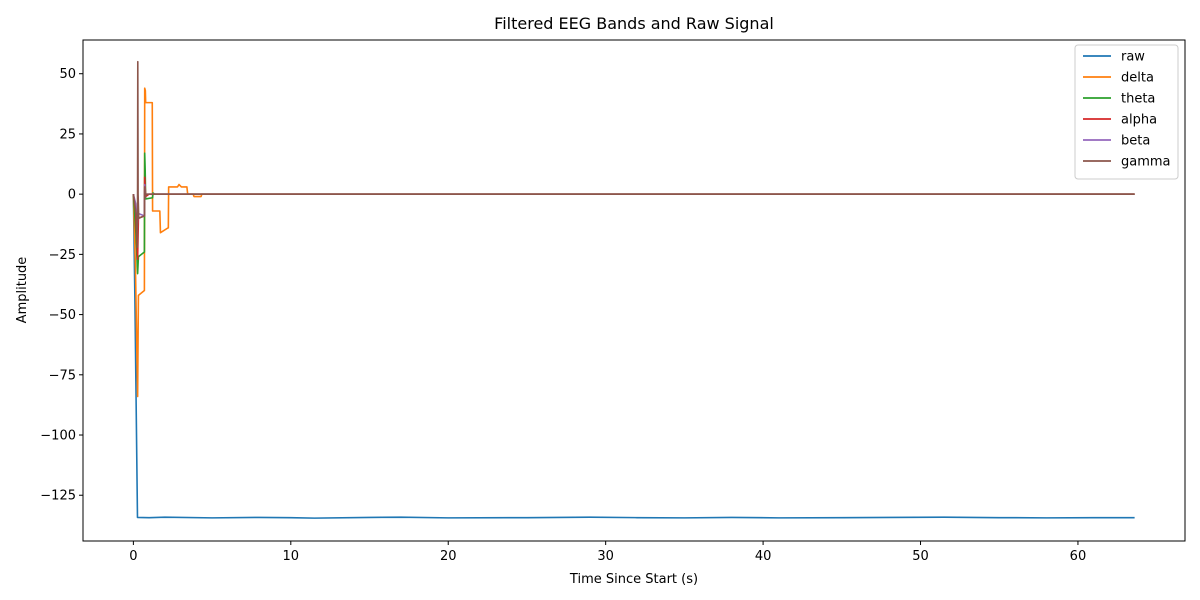 The height and width of the screenshot is (600, 1200). Describe the element at coordinates (1137, 78) in the screenshot. I see `legend-label-delta: delta` at that location.